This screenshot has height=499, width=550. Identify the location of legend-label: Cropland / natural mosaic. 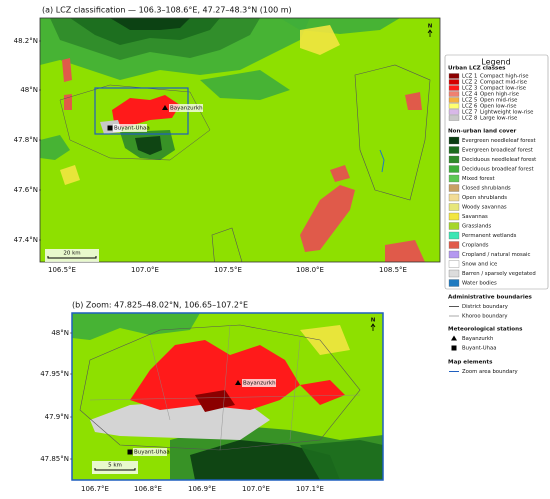
(496, 255).